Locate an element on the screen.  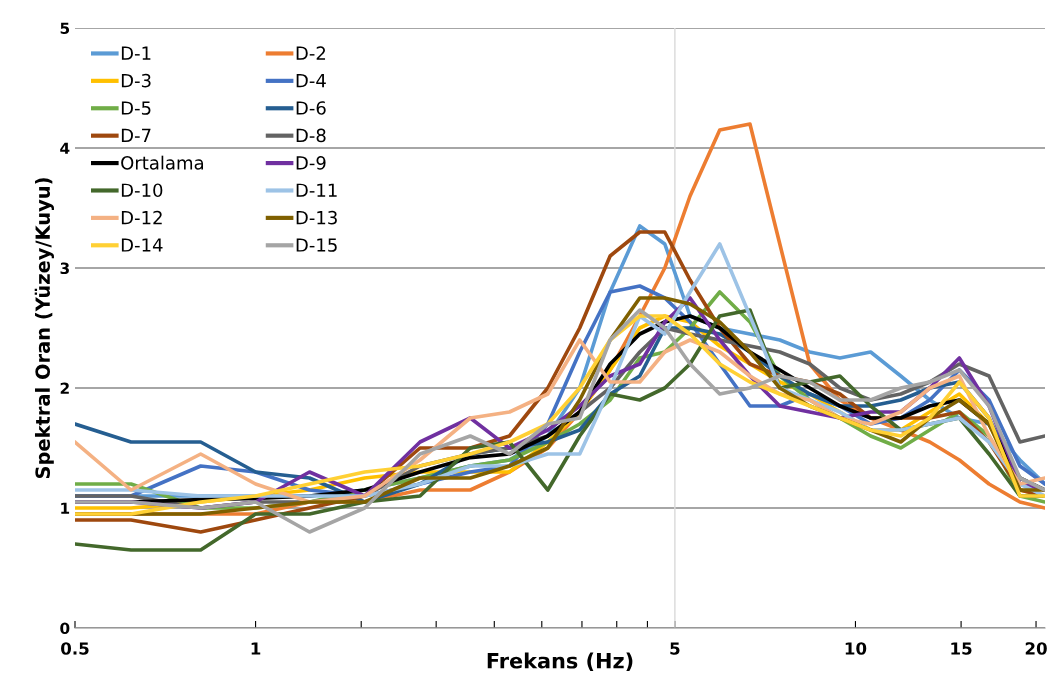
legend-label: D-5 is located at coordinates (136, 108).